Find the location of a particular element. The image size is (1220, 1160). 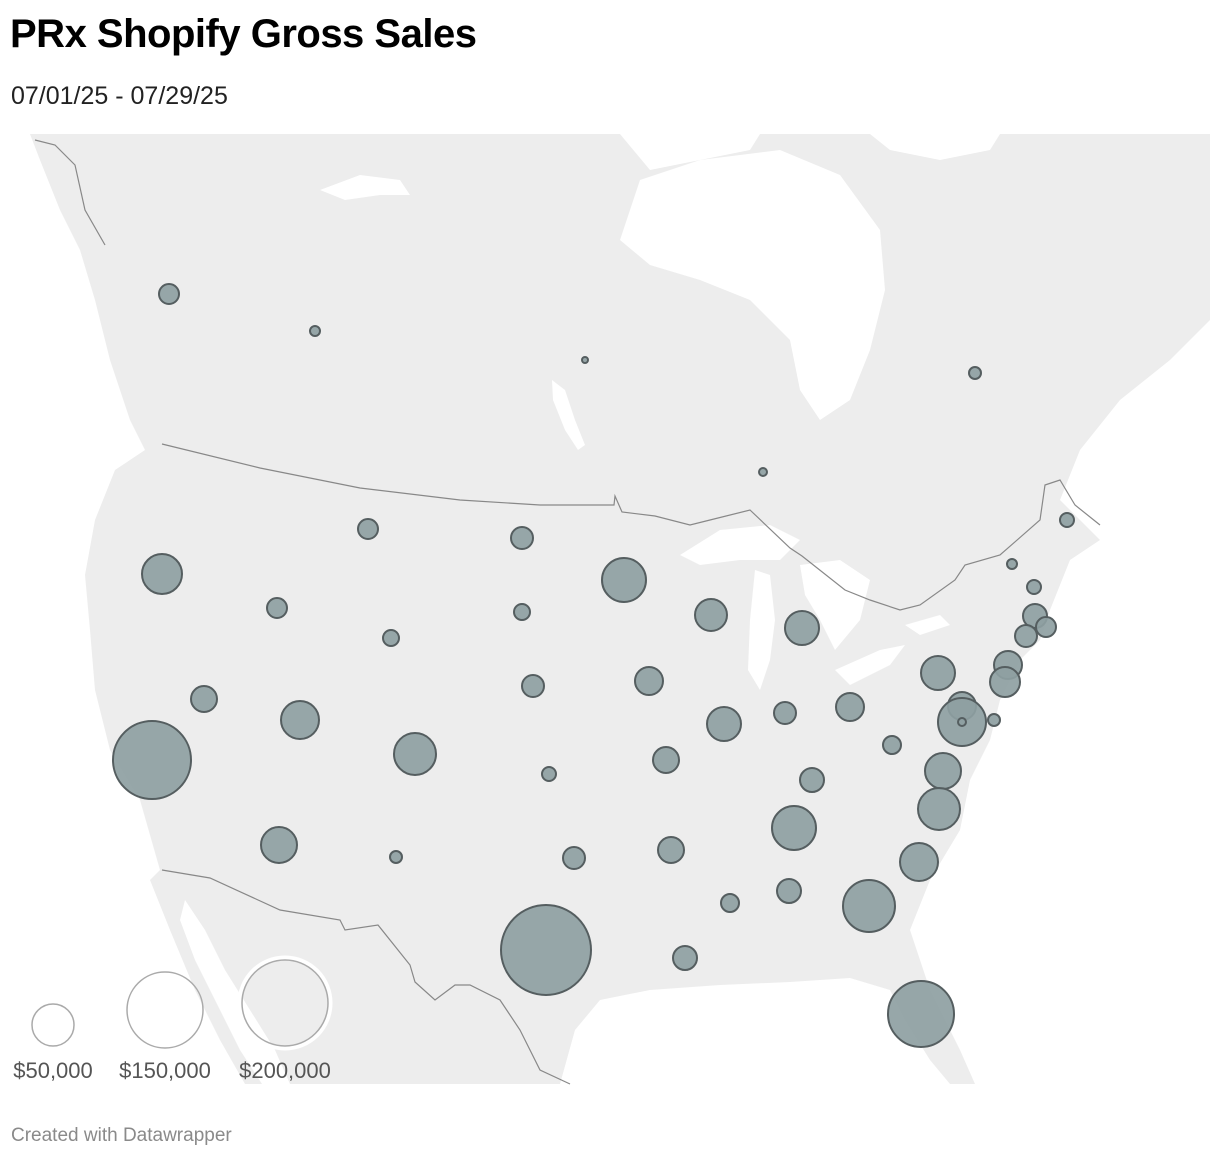

size-legend: $50,000 $150,000 $200,000 is located at coordinates (173, 1019).